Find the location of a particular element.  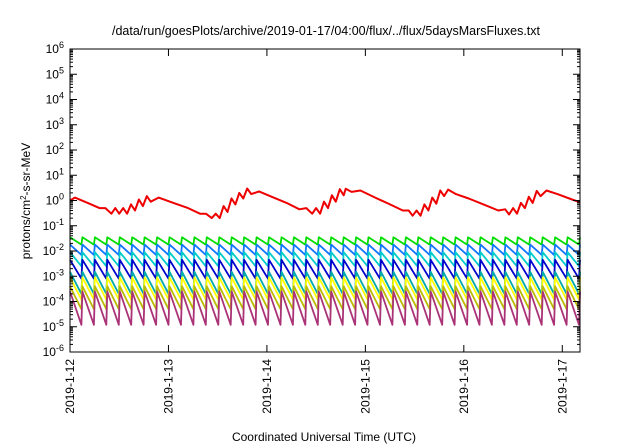

x-tick-label: 2019-1-16 is located at coordinates (464, 386).